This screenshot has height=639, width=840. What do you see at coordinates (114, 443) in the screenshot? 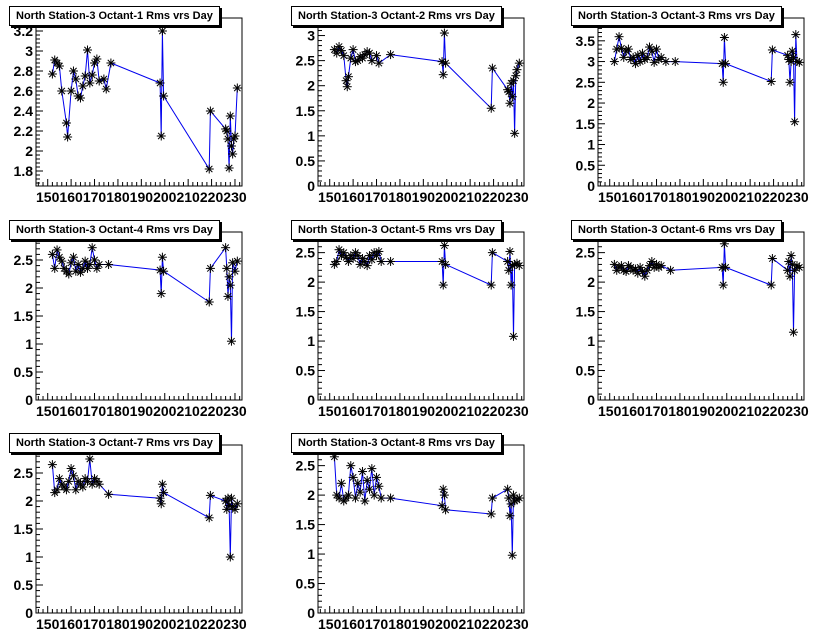
I see `chart-title: North Station-3 Octant-7 Rms vrs Day` at bounding box center [114, 443].